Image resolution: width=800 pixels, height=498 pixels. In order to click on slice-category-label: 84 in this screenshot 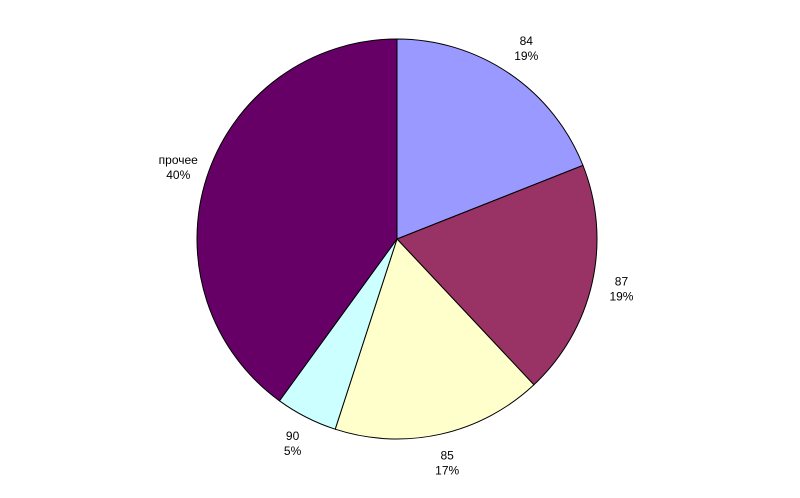, I will do `click(527, 41)`.